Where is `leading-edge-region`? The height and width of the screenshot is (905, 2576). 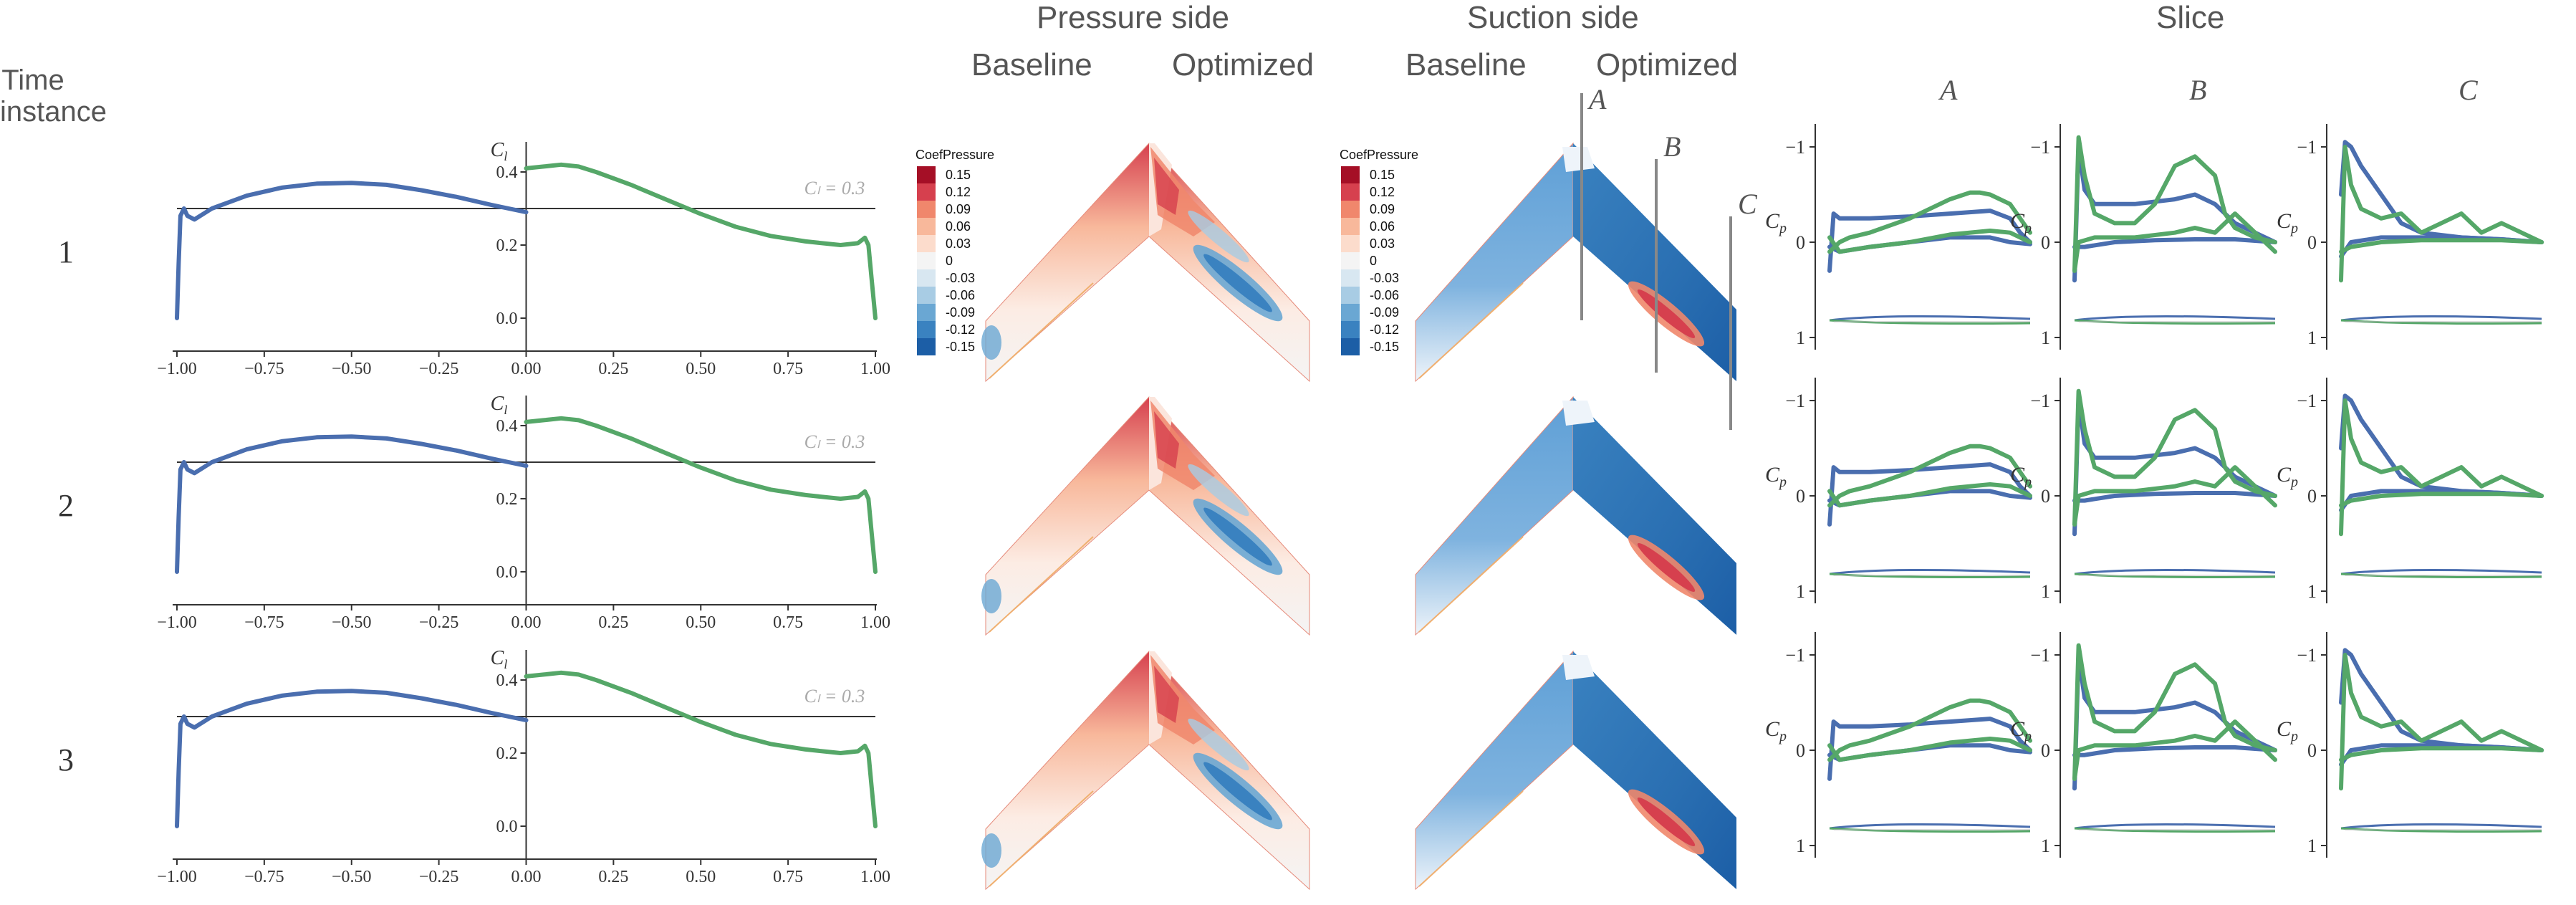
leading-edge-region is located at coordinates (1578, 413).